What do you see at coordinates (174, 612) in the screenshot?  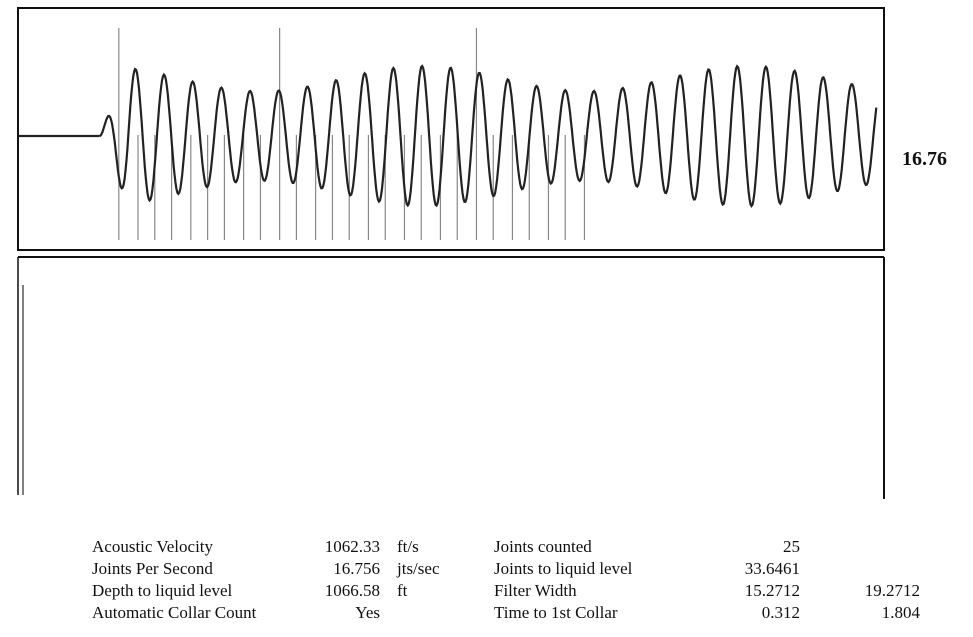 I see `stats-label-4: Automatic Collar Count` at bounding box center [174, 612].